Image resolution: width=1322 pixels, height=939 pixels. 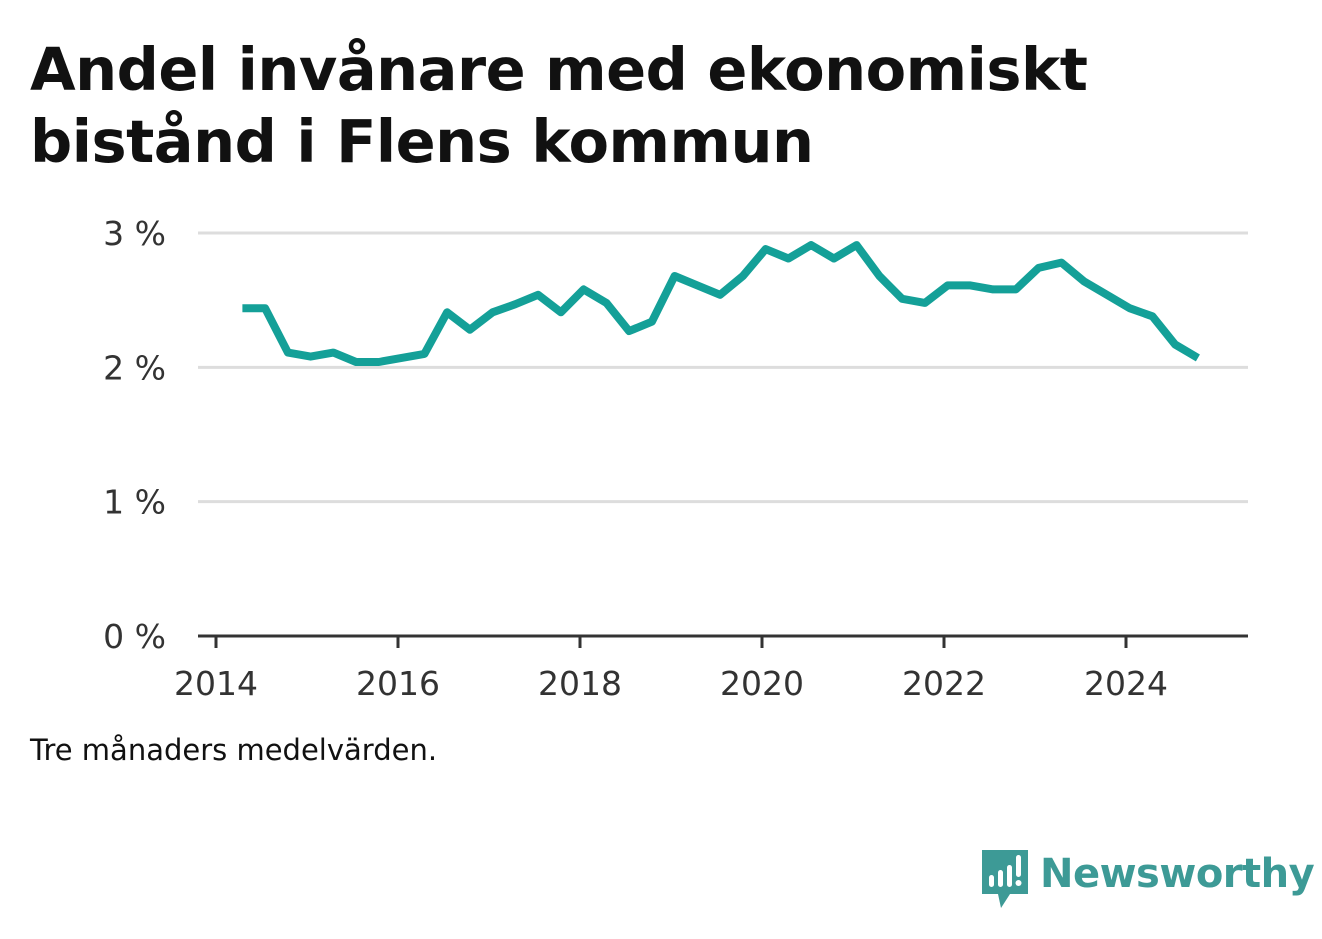 I want to click on x-axis, so click(x=723, y=641).